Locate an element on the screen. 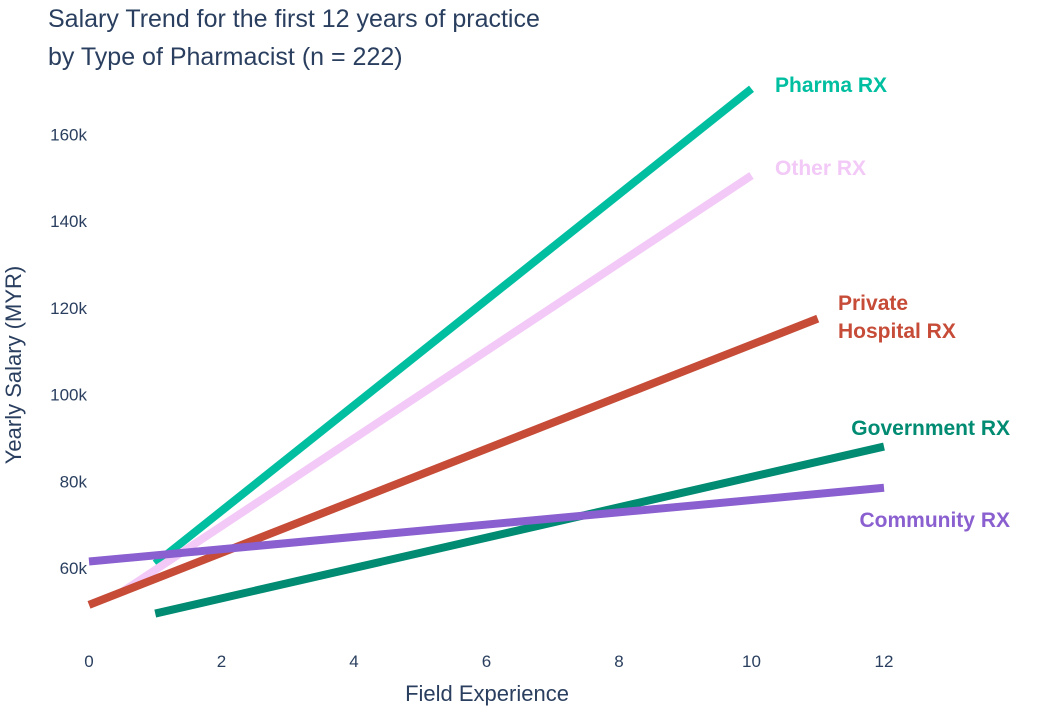 The height and width of the screenshot is (720, 1046). series-label-pharma-rx: Pharma RX is located at coordinates (831, 85).